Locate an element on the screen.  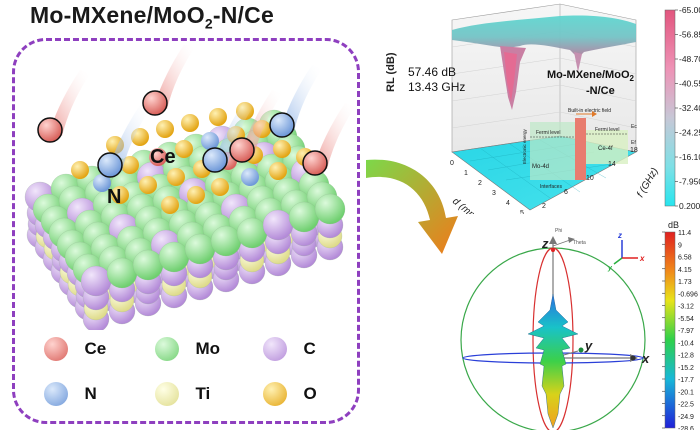
radiation-colorbar-tick: -22.5 is located at coordinates (686, 405).